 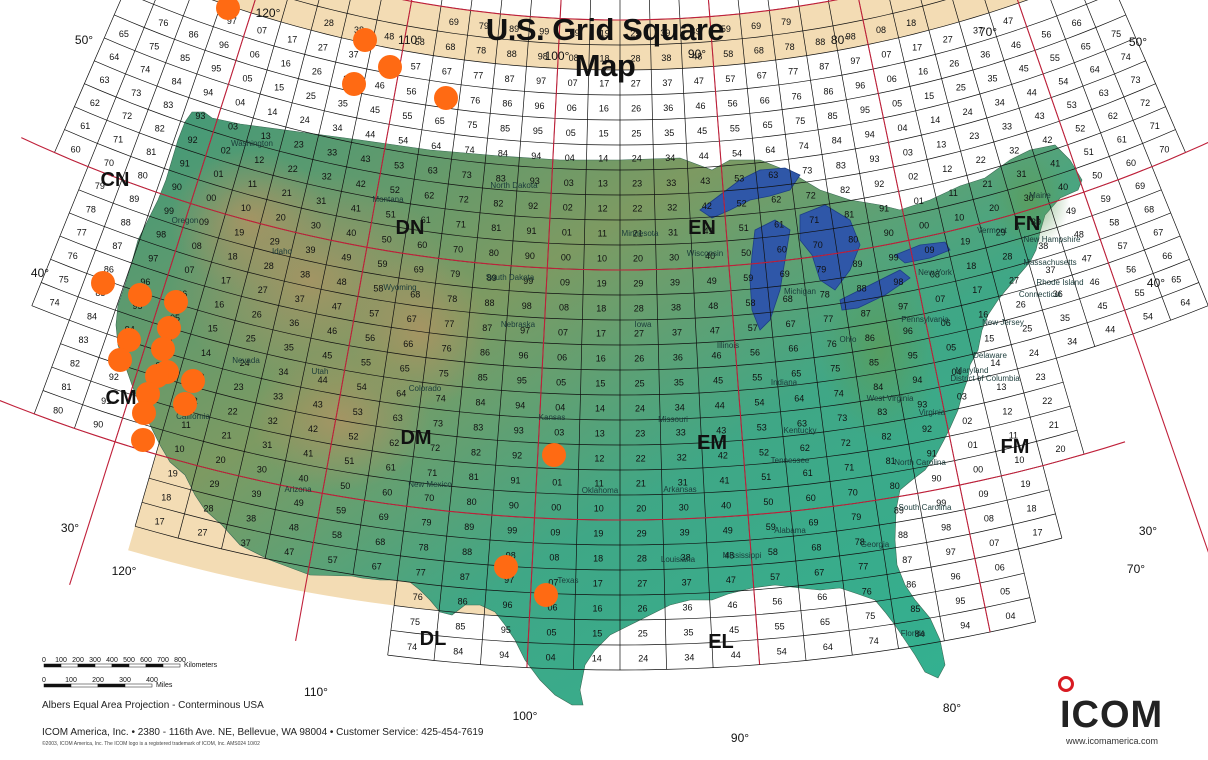 What do you see at coordinates (684, 508) in the screenshot?
I see `grid-square-number: 30` at bounding box center [684, 508].